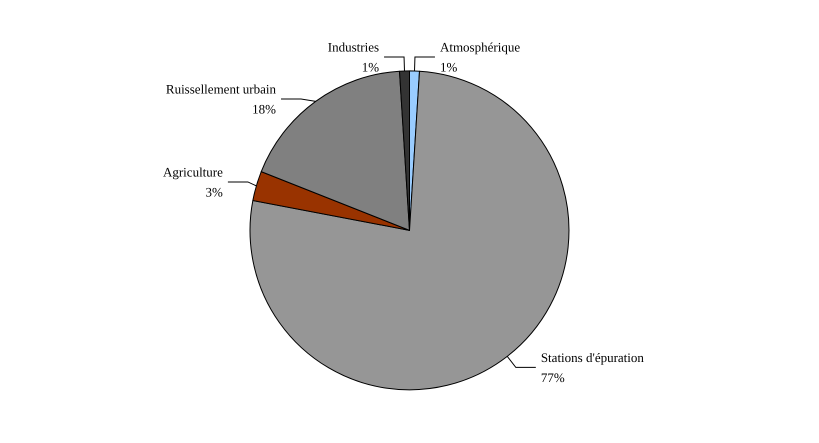 This screenshot has height=443, width=819. What do you see at coordinates (592, 357) in the screenshot?
I see `slice-label: Stations d'épuration` at bounding box center [592, 357].